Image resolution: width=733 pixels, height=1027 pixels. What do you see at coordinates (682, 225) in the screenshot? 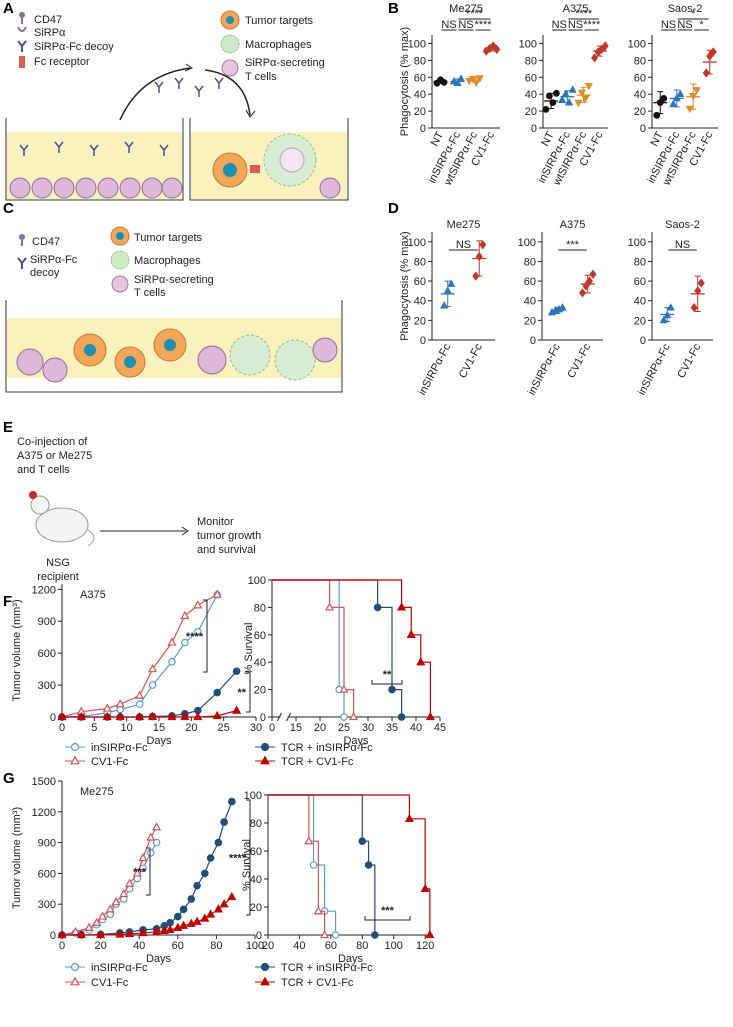
I see `chart-title: Saos-2` at bounding box center [682, 225].